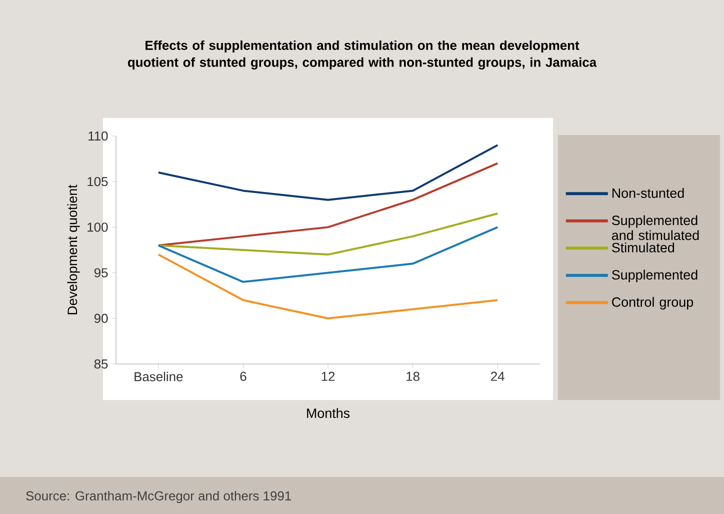 The height and width of the screenshot is (514, 724). What do you see at coordinates (655, 276) in the screenshot?
I see `legend-label: Supplemented` at bounding box center [655, 276].